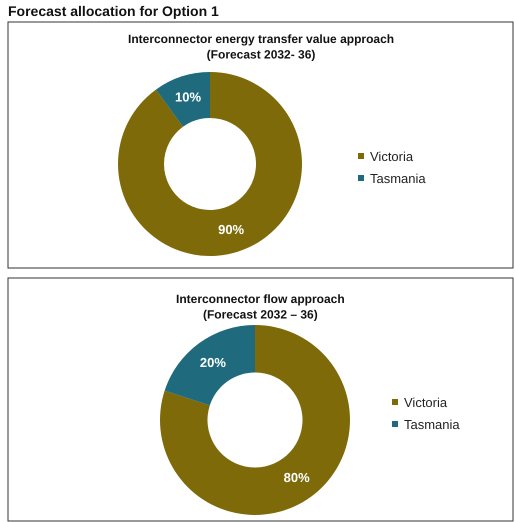  I want to click on data-label: 80%, so click(297, 478).